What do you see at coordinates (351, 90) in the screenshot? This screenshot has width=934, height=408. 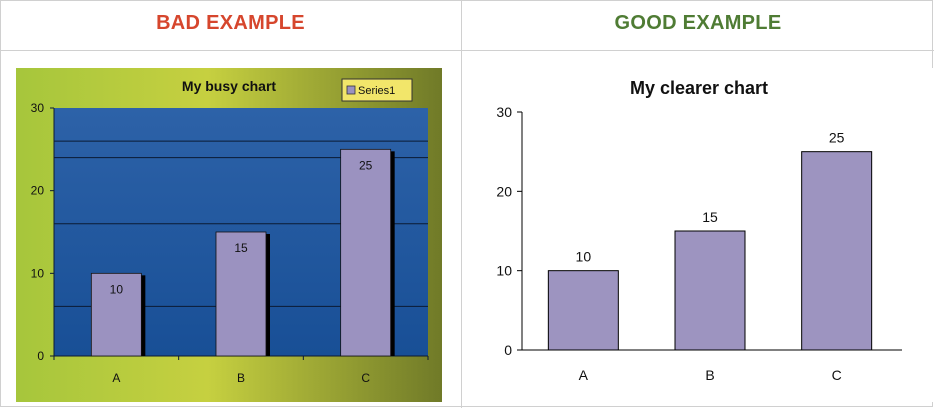 I see `bad-legend-swatch` at bounding box center [351, 90].